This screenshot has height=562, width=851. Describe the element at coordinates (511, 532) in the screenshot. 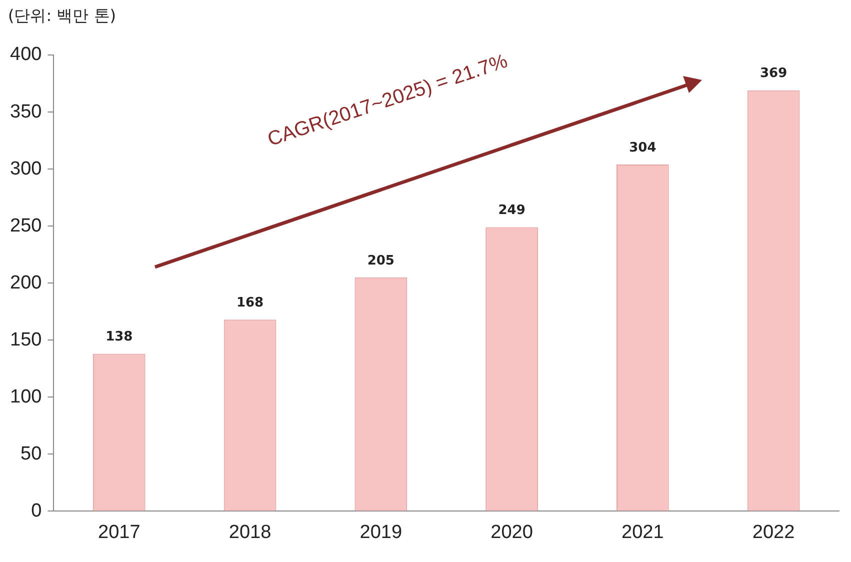

I see `x-tick-label: 2020` at that location.